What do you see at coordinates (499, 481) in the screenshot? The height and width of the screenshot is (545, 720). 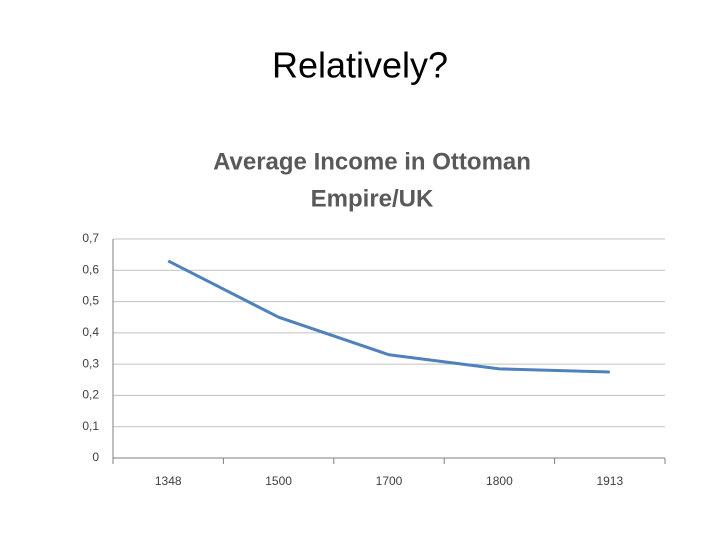 I see `x-tick-label: 1800` at bounding box center [499, 481].